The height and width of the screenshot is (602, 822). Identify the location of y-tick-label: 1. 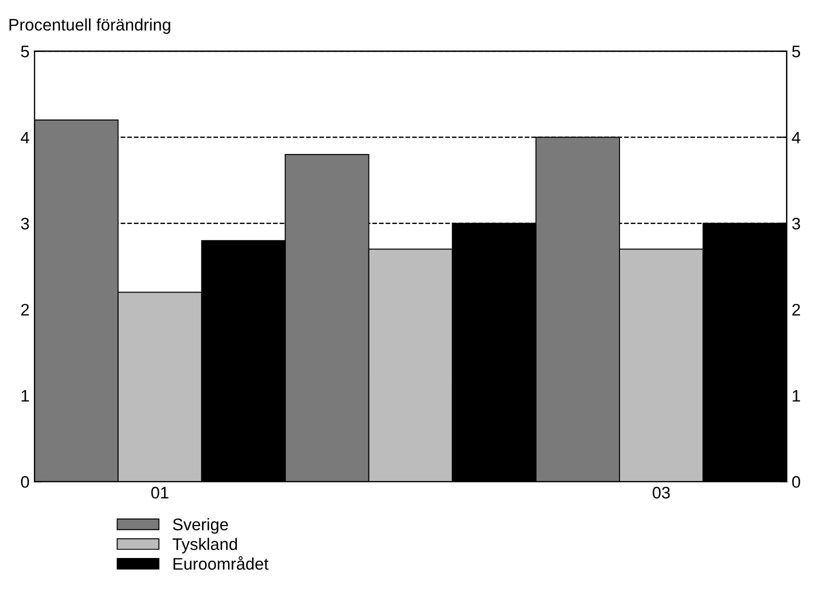
(25, 396).